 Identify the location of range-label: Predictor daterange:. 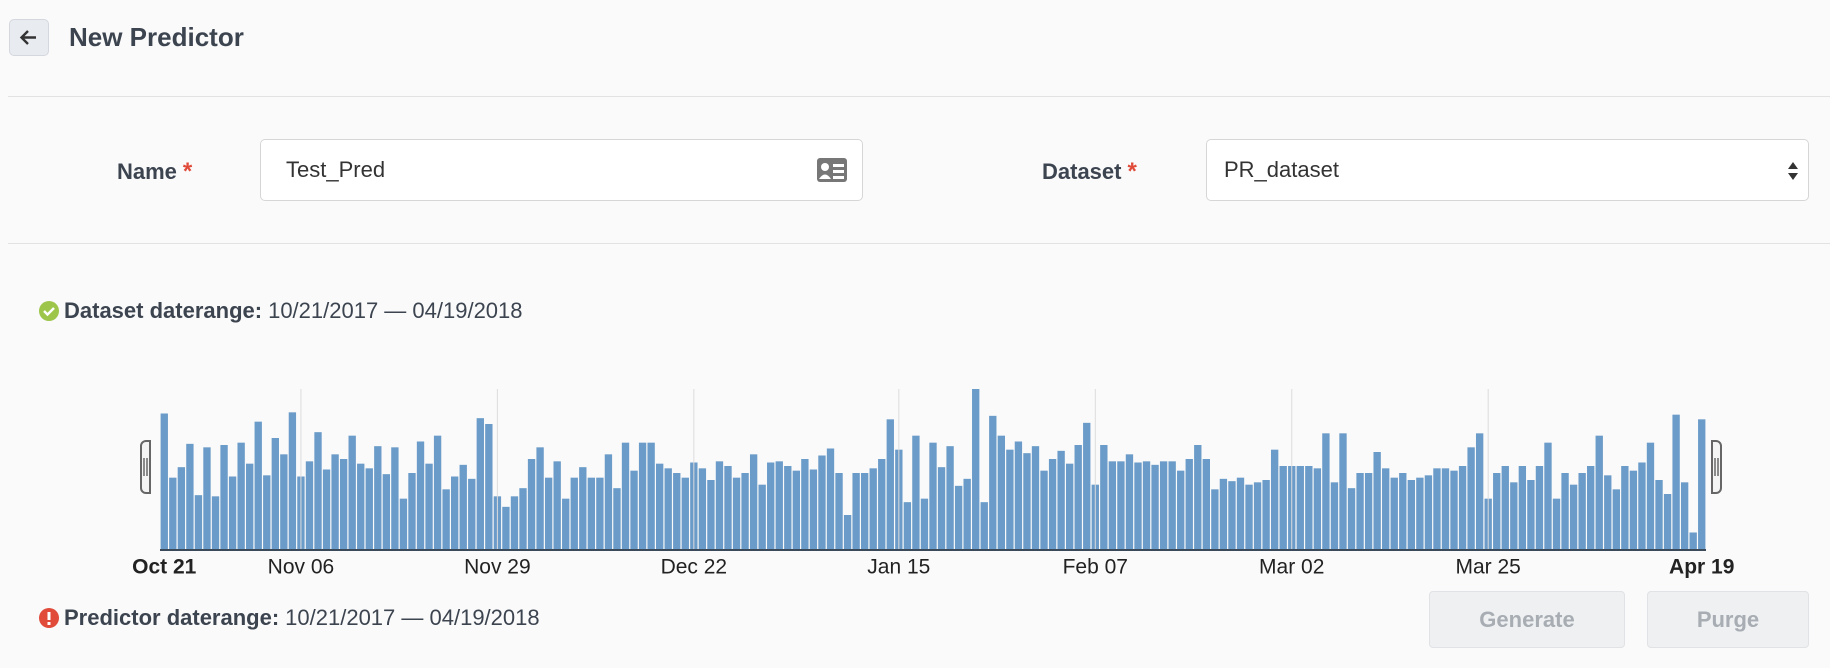
(172, 617).